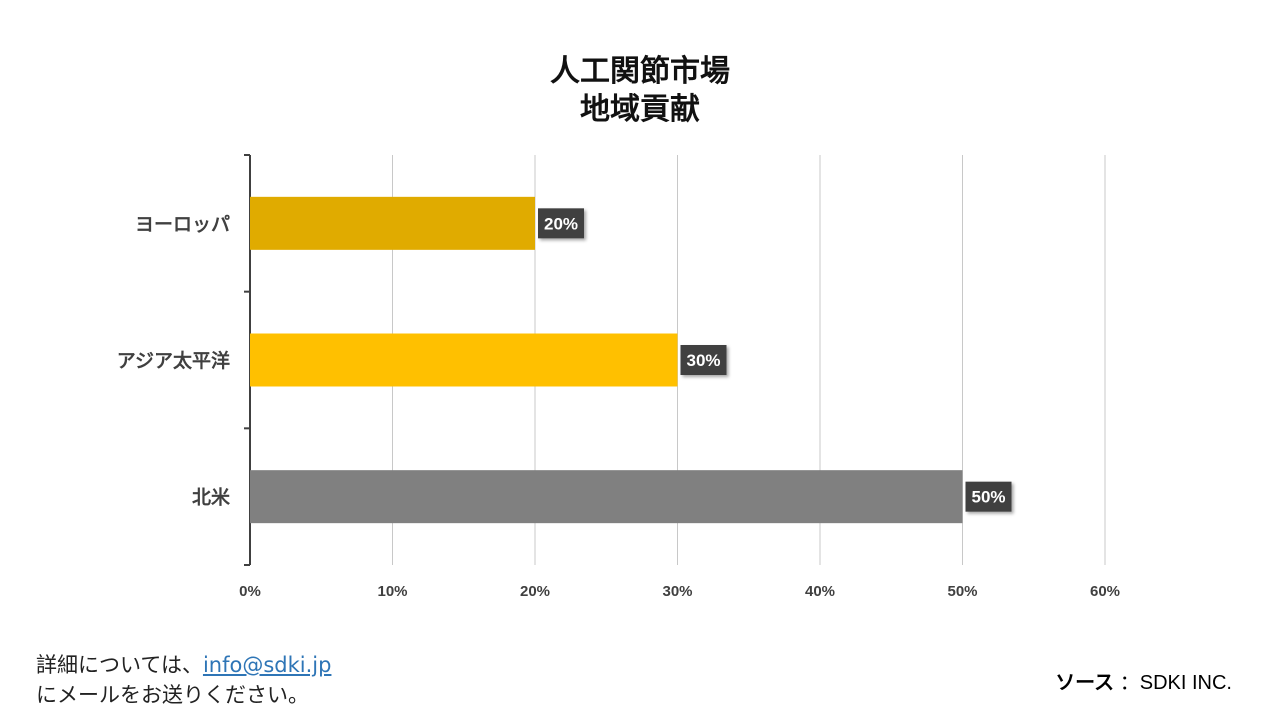 Image resolution: width=1280 pixels, height=720 pixels. I want to click on x-tick-label-1: 10%, so click(392, 591).